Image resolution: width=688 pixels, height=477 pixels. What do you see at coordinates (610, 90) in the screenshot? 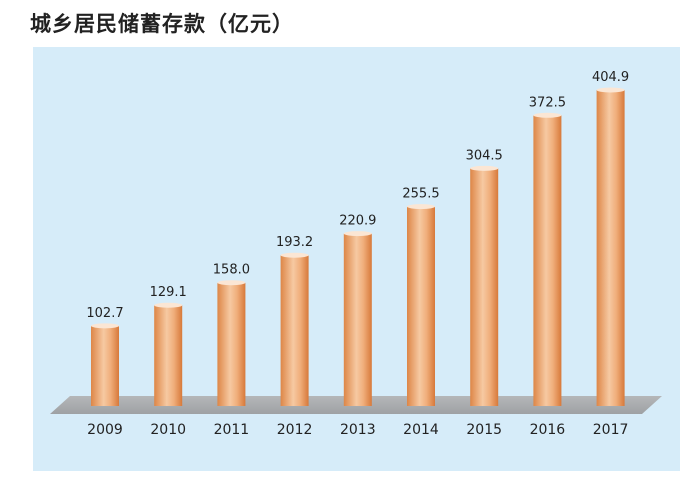
I see `bar-top-2017` at bounding box center [610, 90].